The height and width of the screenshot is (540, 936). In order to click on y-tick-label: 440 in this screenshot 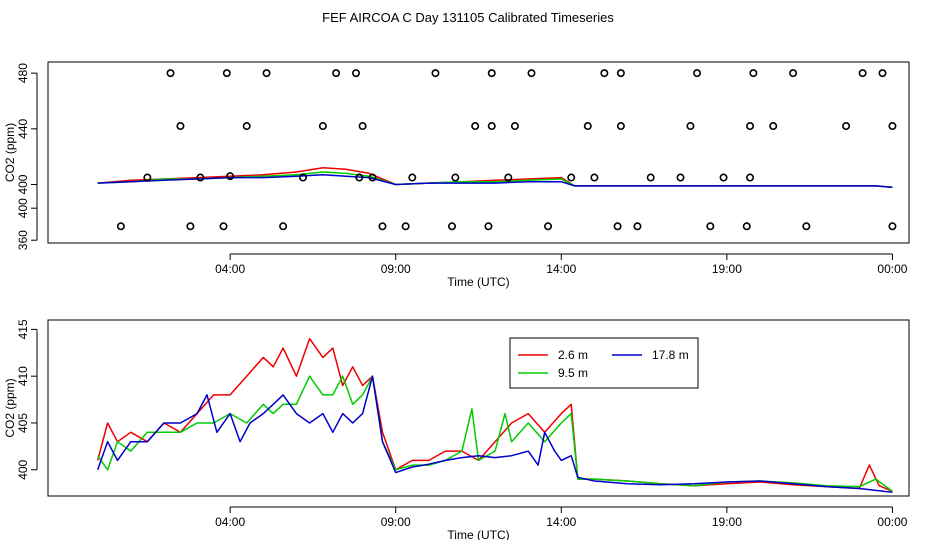, I will do `click(23, 128)`.